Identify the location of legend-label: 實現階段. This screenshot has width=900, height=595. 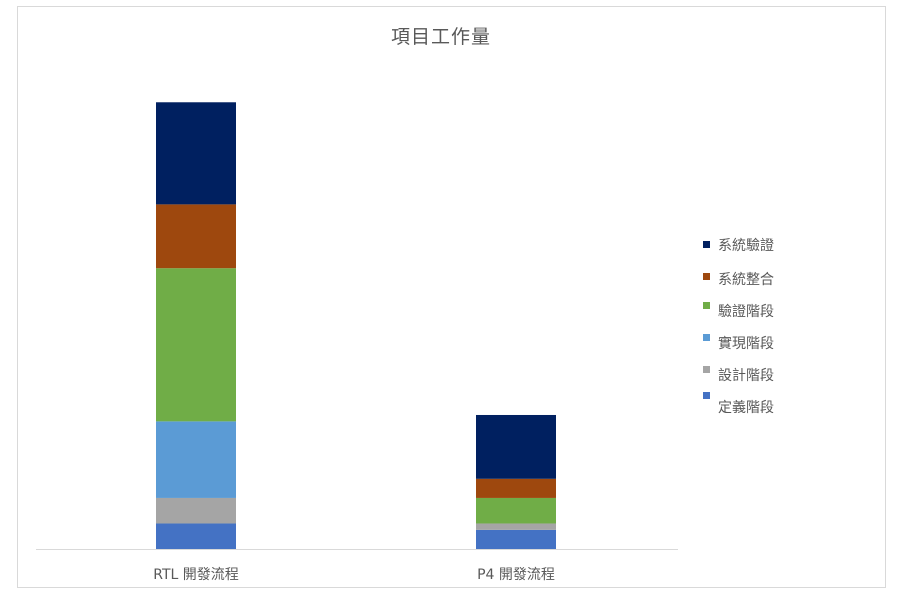
(746, 344).